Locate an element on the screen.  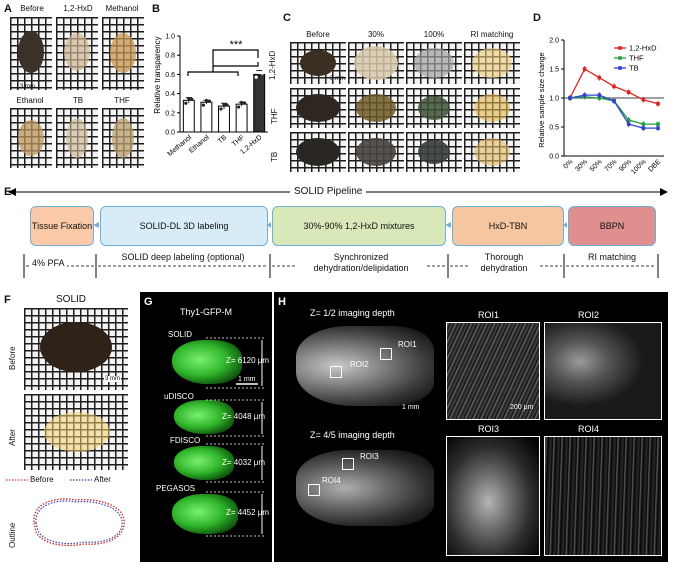
panel-c-img-r1c1 is located at coordinates (318, 63).